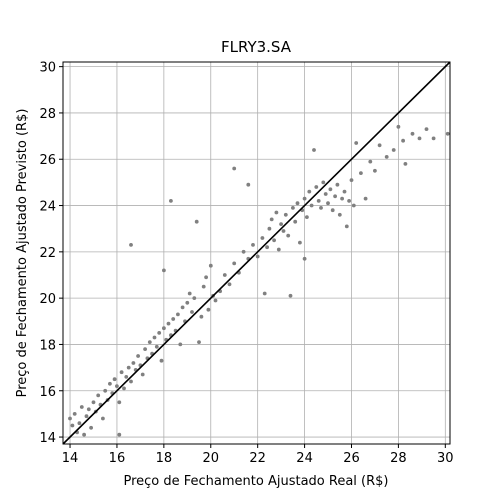  I want to click on y-tick-label: 16, so click(47, 392).